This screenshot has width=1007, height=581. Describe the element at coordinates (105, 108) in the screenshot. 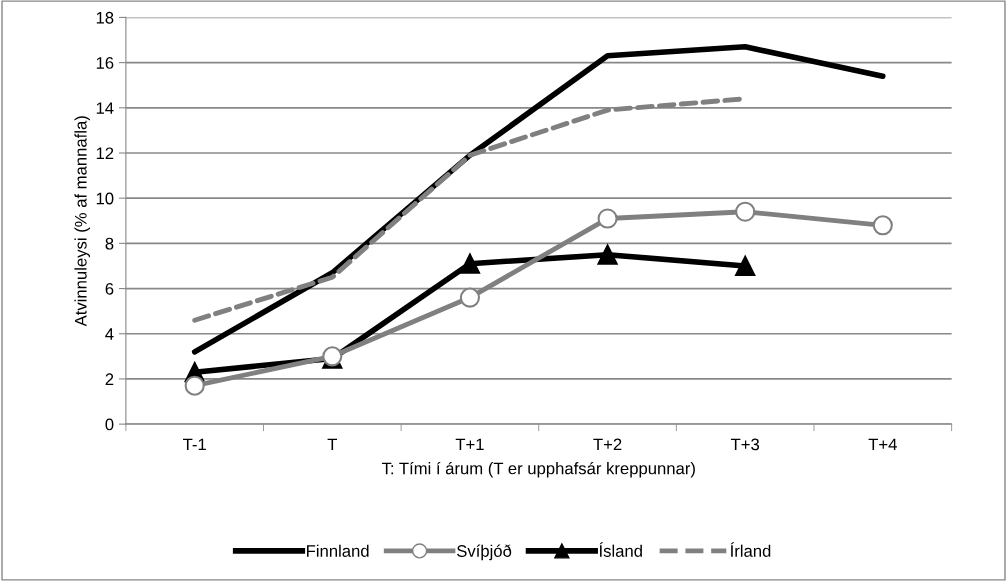

I see `y-tick-label: 14` at that location.